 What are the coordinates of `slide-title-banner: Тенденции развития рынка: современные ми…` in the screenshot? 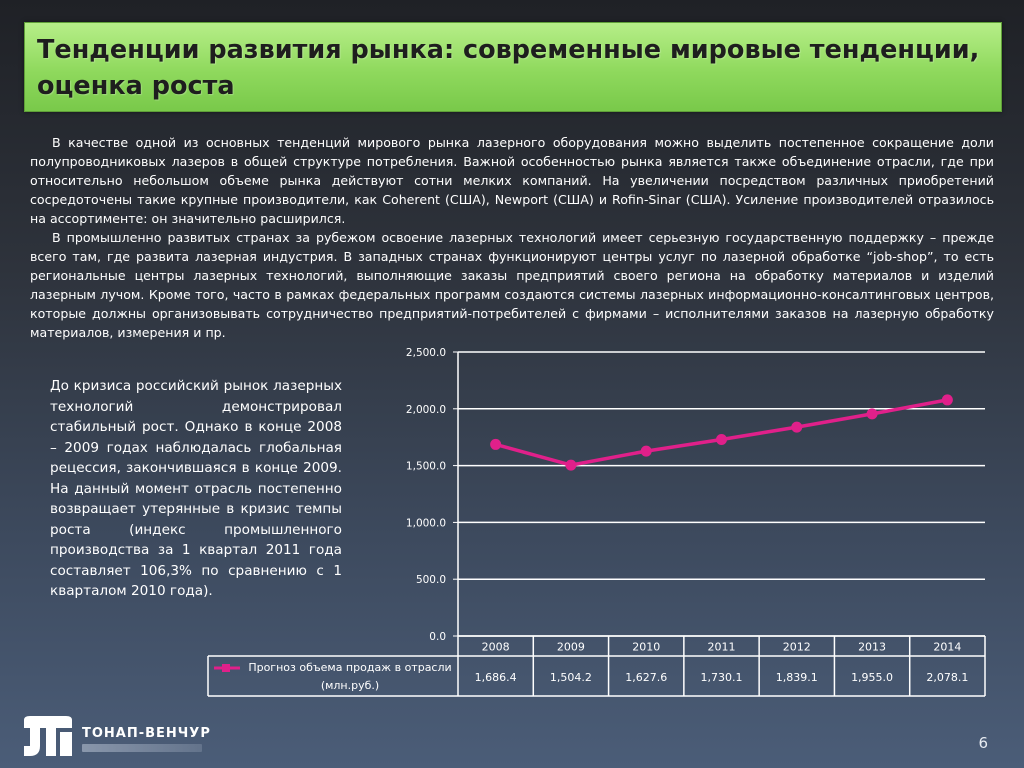 It's located at (513, 67).